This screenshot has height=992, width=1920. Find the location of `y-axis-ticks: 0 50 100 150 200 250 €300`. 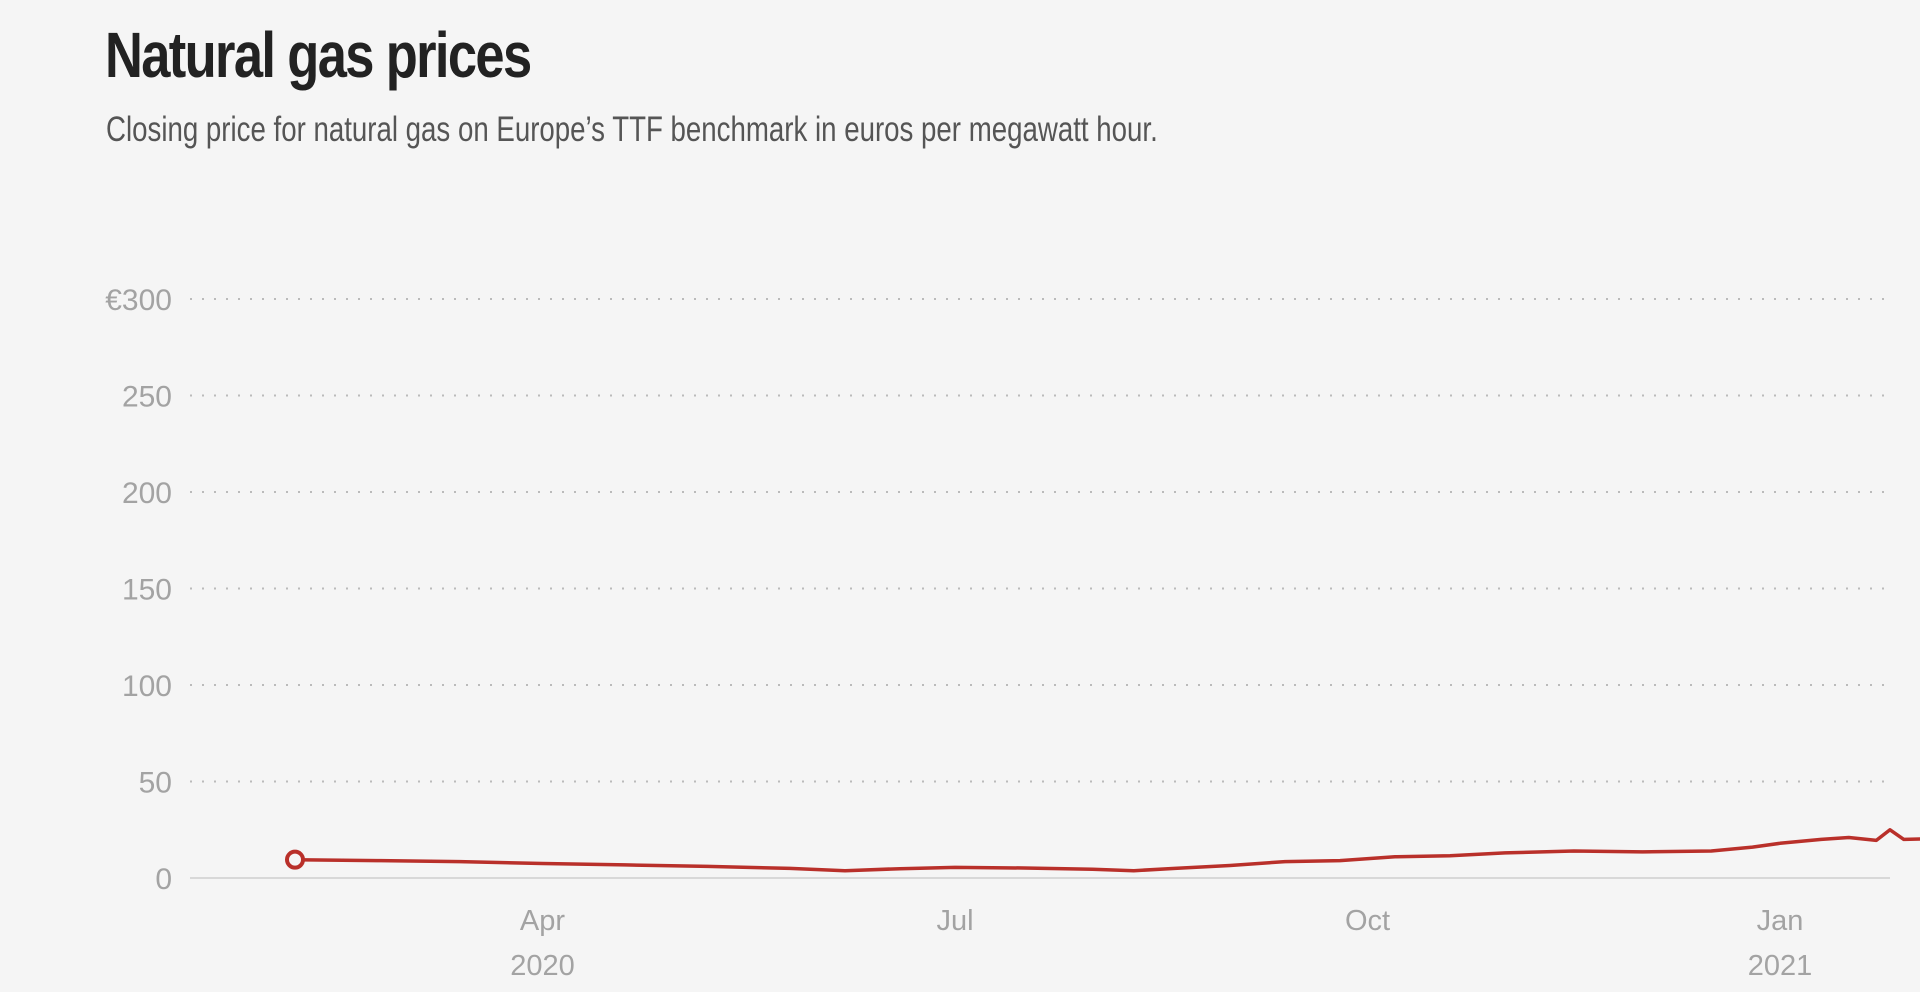

y-axis-ticks: 0 50 100 150 200 250 €300 is located at coordinates (138, 590).